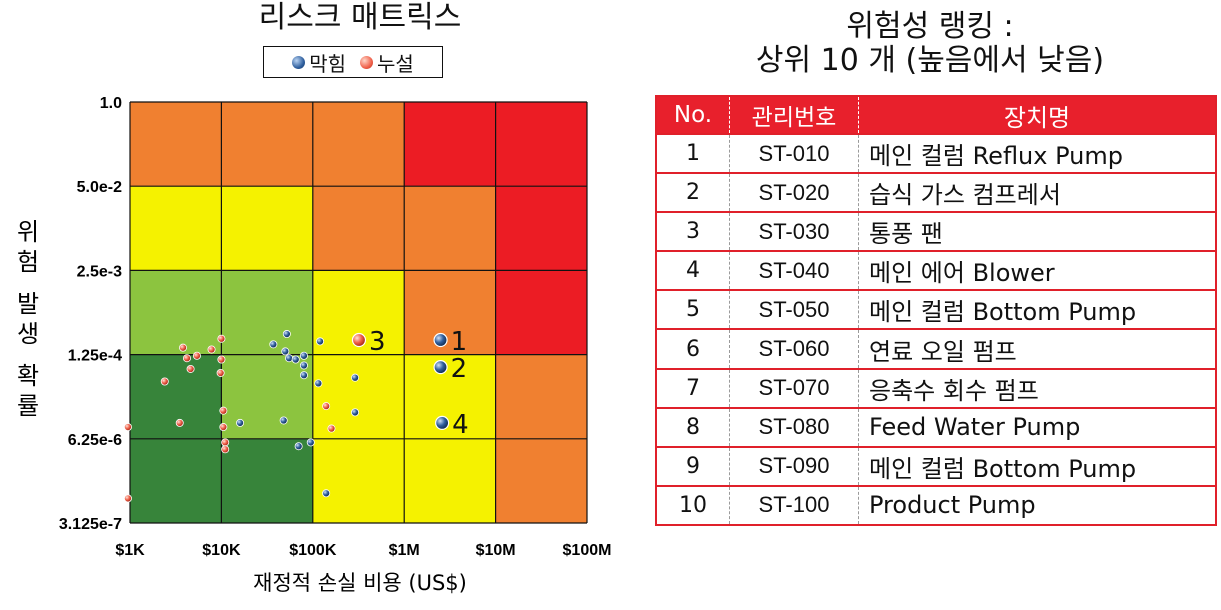  Describe the element at coordinates (936, 115) in the screenshot. I see `ranking-header-row: No. 관리번호 장치명` at that location.